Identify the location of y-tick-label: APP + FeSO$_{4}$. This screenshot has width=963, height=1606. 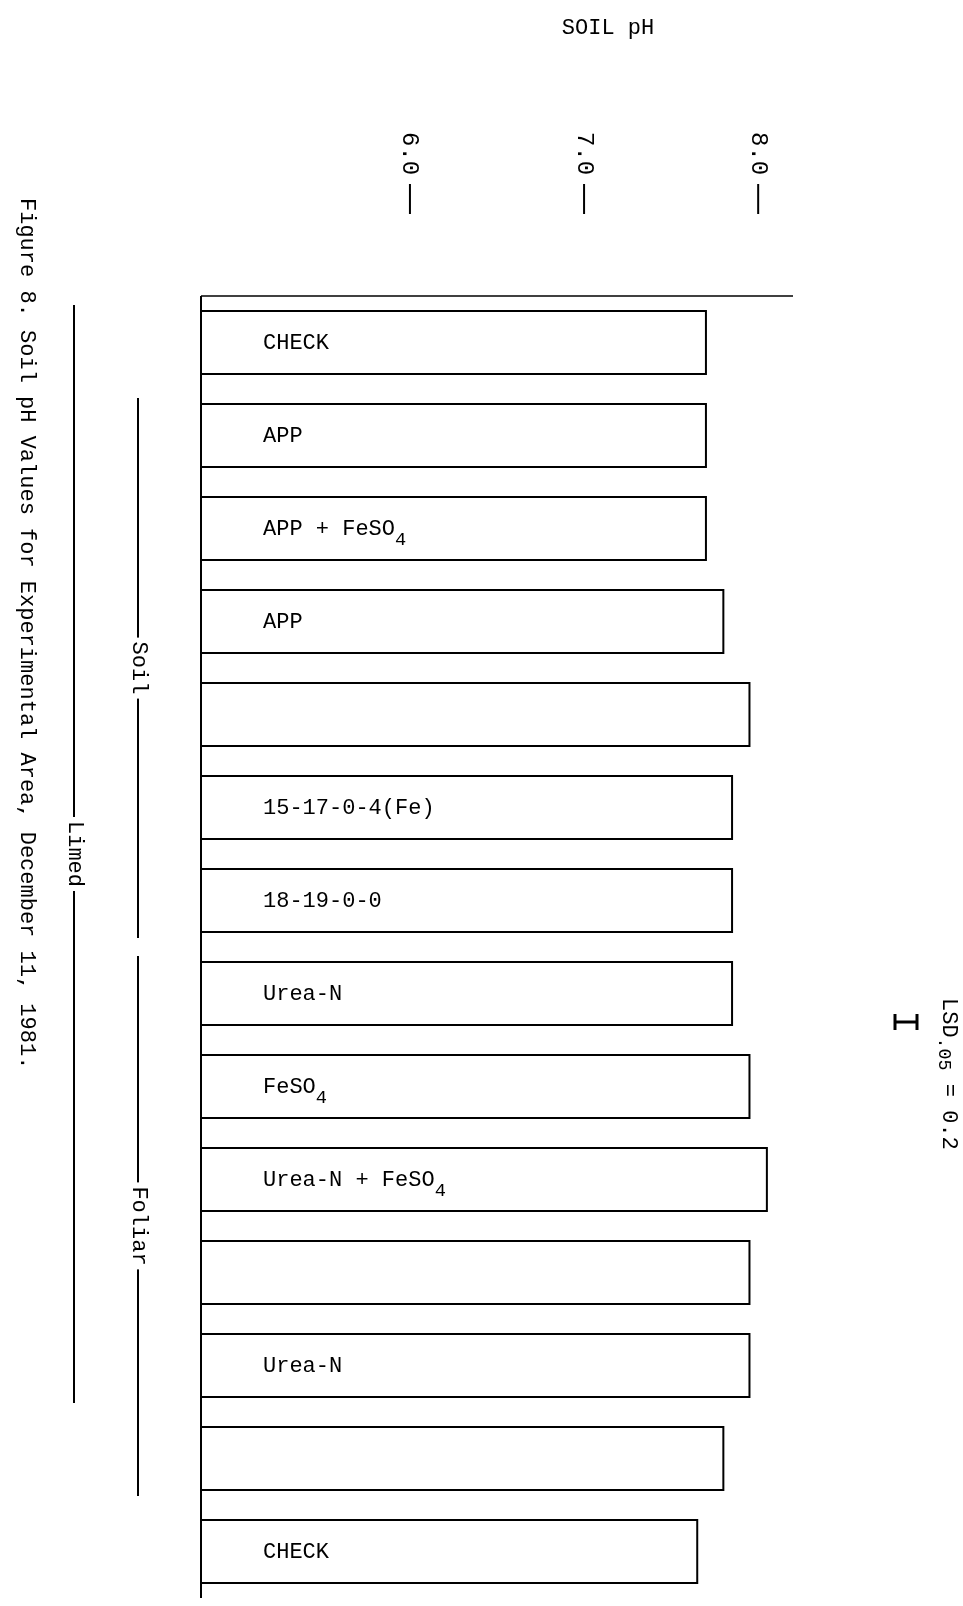
(335, 533).